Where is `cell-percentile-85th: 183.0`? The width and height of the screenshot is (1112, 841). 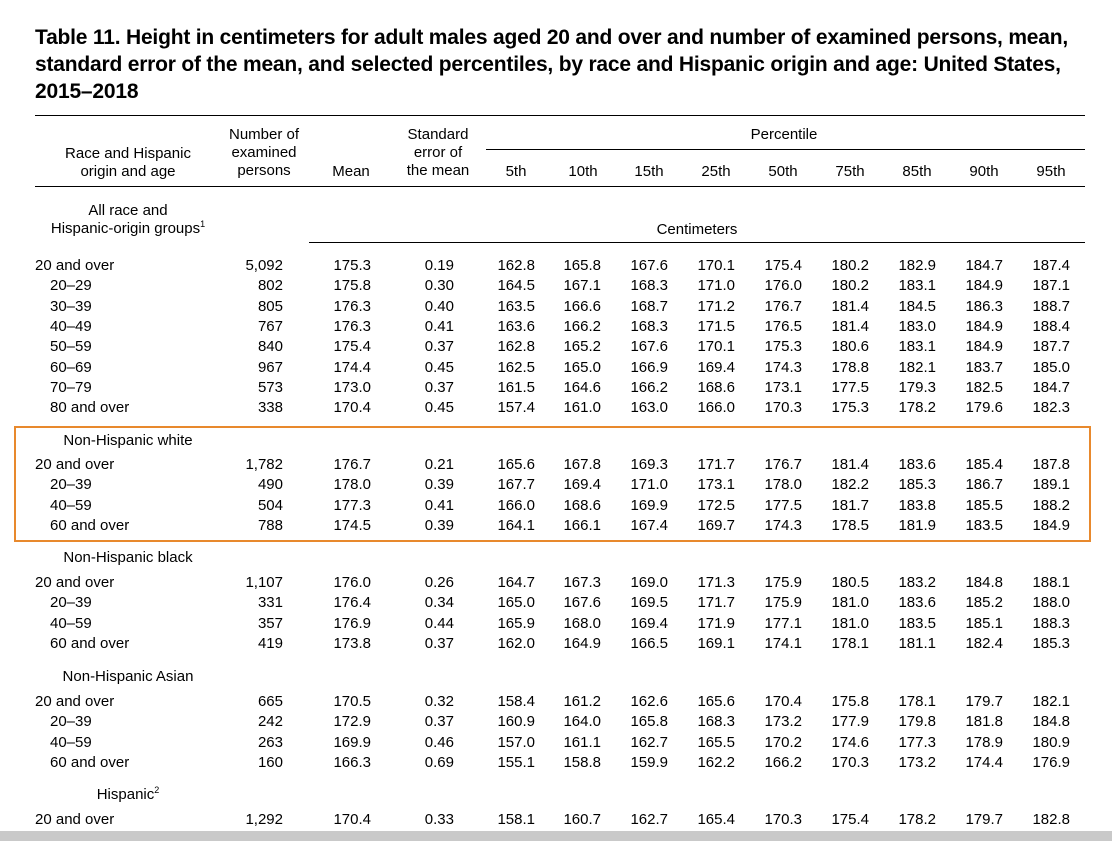
cell-percentile-85th: 183.0 is located at coordinates (917, 326).